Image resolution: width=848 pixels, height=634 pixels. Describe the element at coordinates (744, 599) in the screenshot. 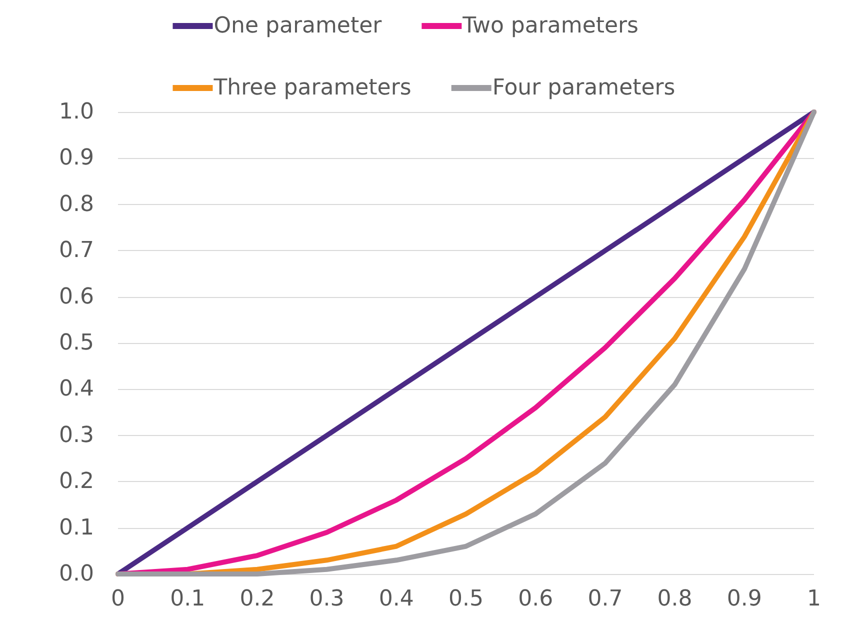

I see `x-tick-label: 0.9` at that location.